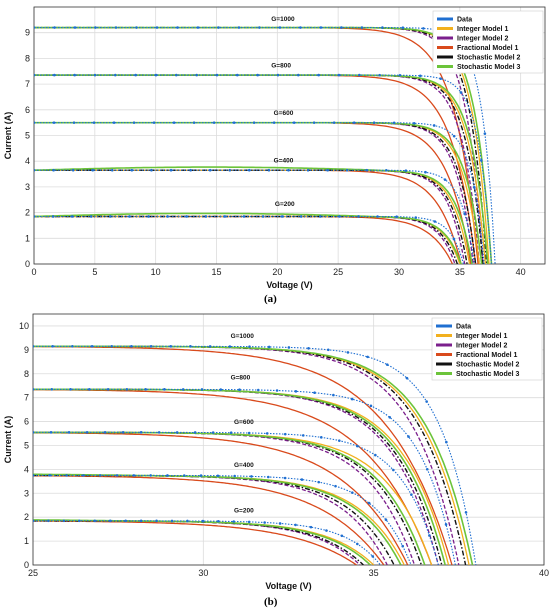  I want to click on legend-entry: Stochastic Model 3, so click(488, 374).